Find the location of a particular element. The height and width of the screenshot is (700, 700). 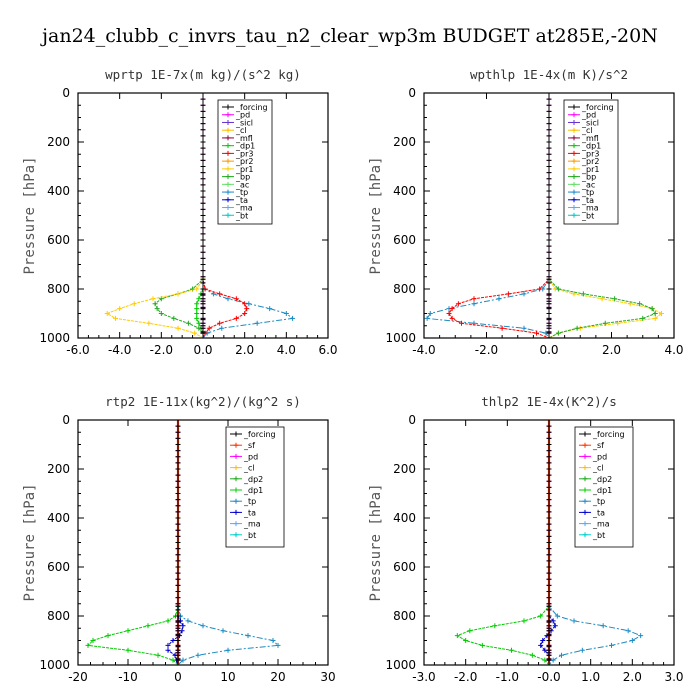

legend-entry: _bp is located at coordinates (588, 177).